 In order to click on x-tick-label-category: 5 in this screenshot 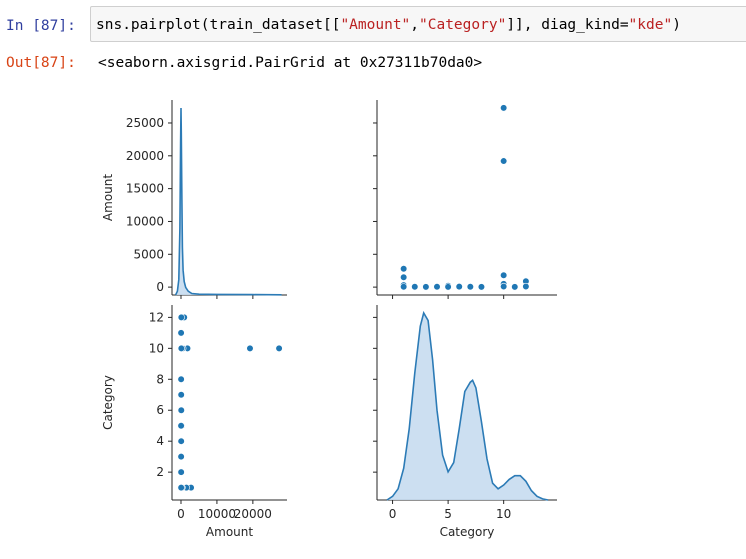, I will do `click(448, 514)`.